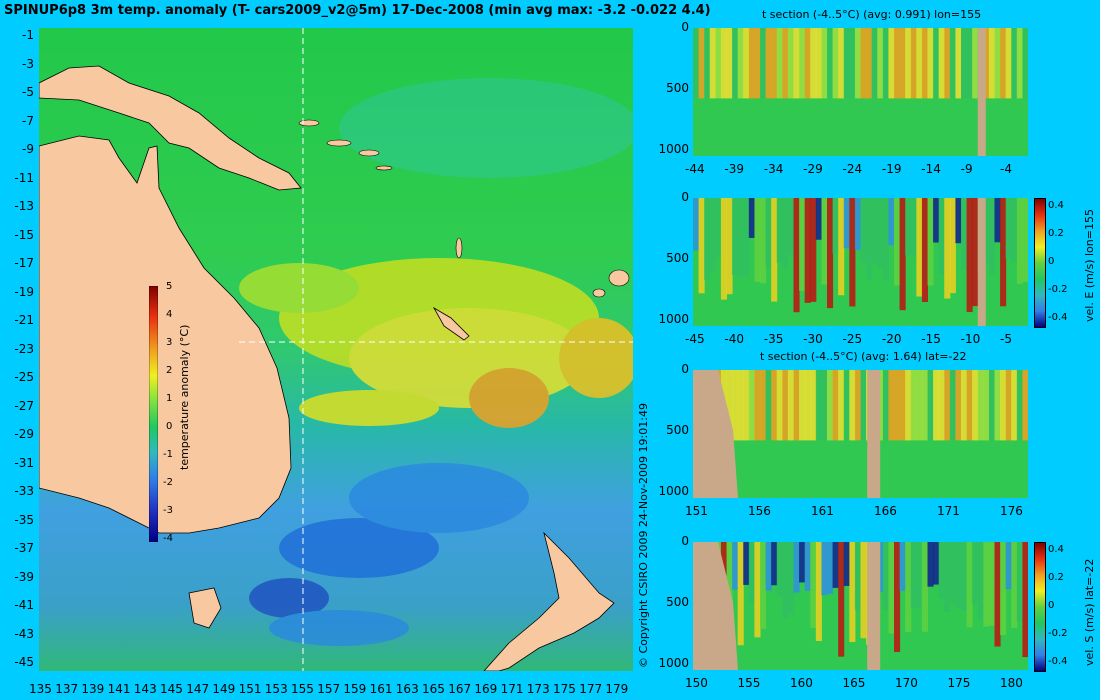  I want to click on lat-tick-label: -29, so click(24, 434).